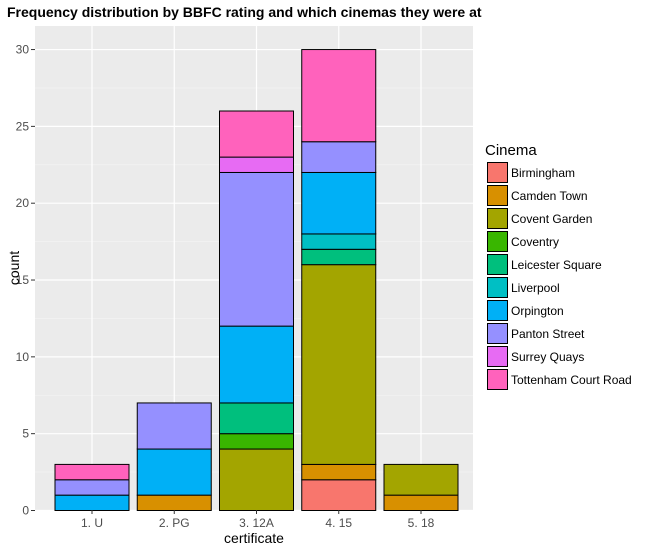  Describe the element at coordinates (174, 523) in the screenshot. I see `x-tick-label: 2. PG` at that location.